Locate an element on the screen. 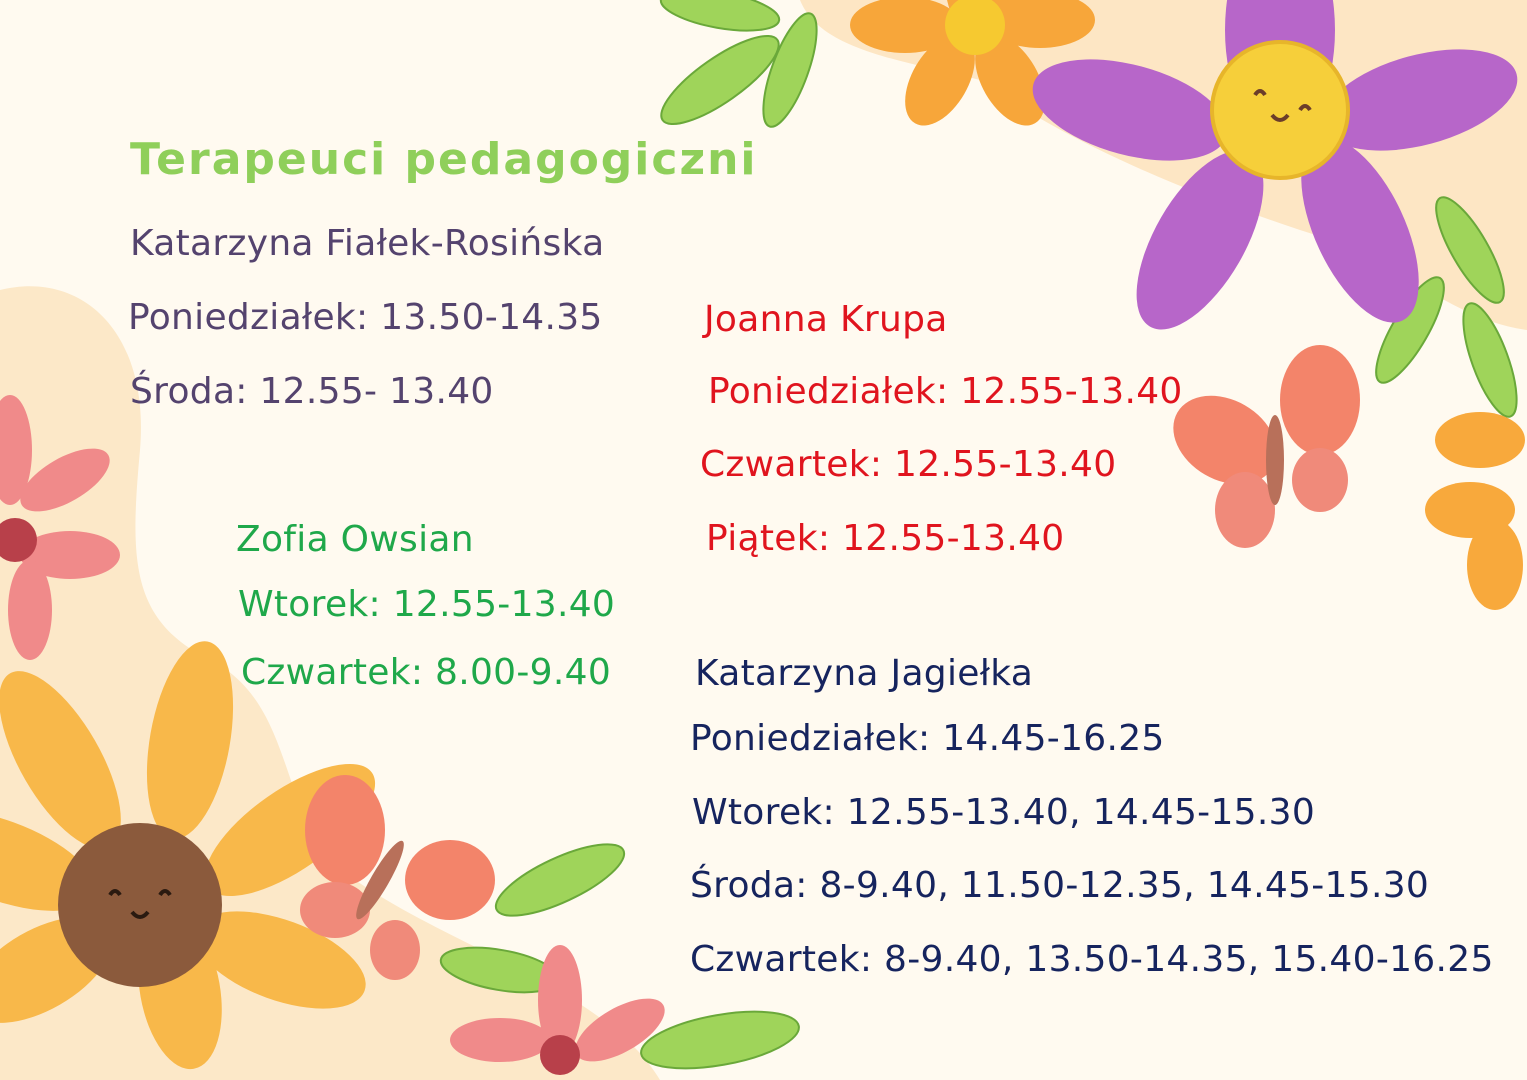  leaves-bottom-icon is located at coordinates (619, 956).